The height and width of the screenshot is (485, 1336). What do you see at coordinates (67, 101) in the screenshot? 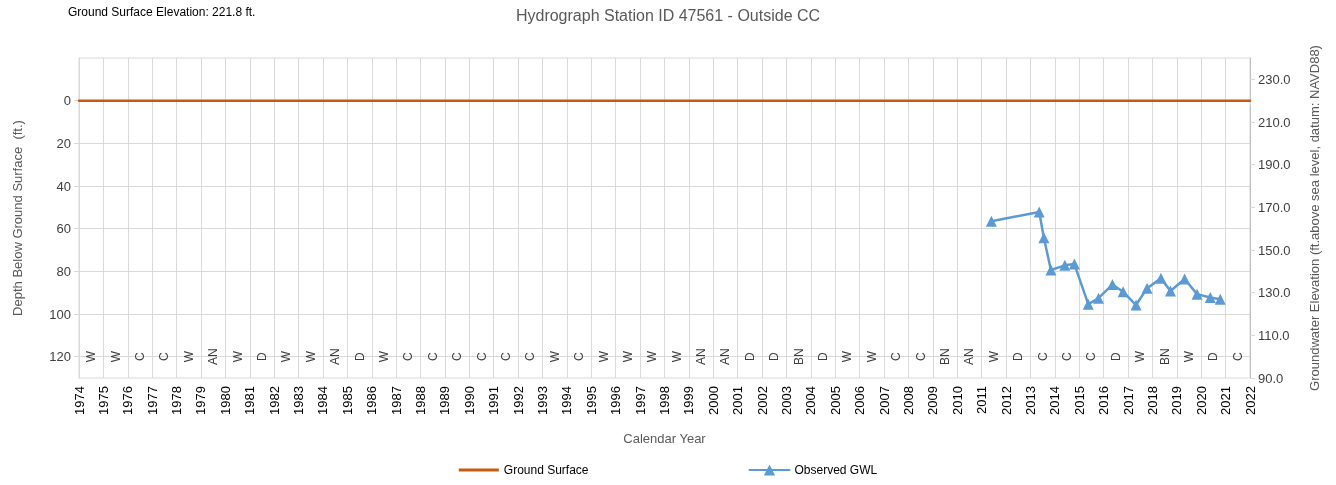
I see `y-tick-label: 0` at bounding box center [67, 101].